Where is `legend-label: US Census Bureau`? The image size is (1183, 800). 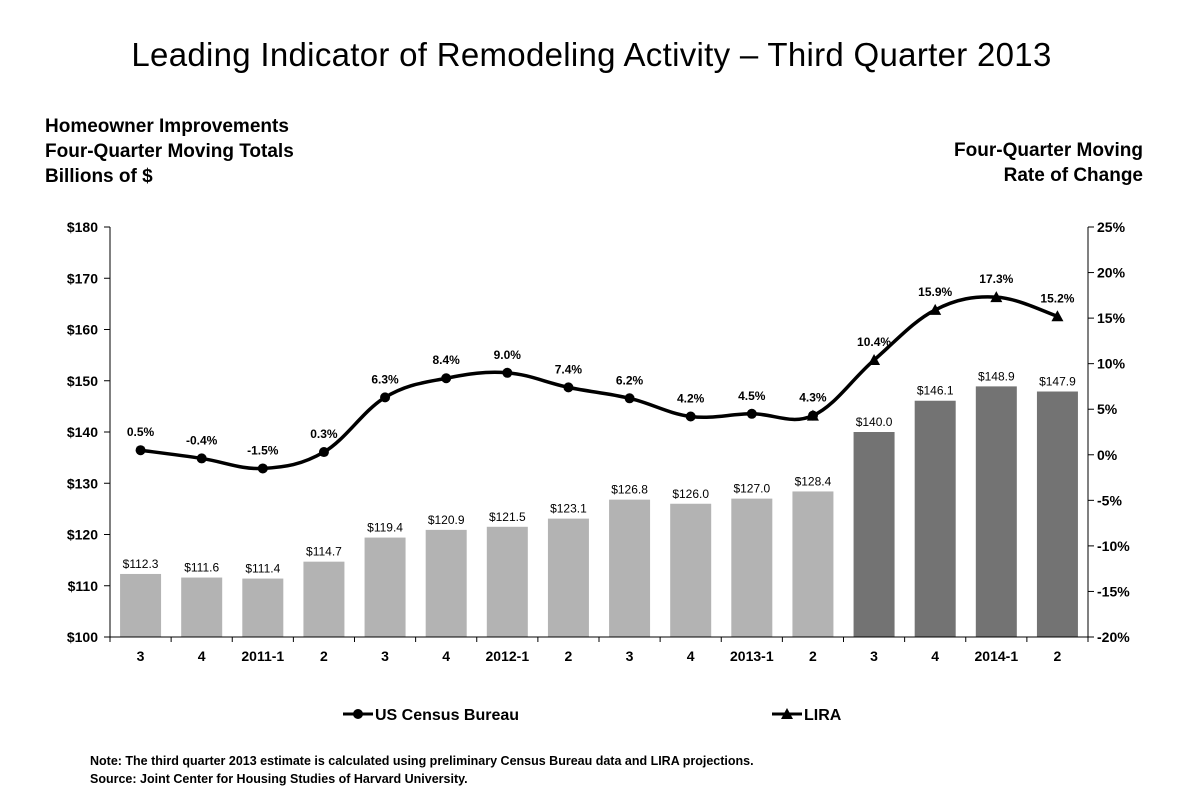 legend-label: US Census Bureau is located at coordinates (447, 715).